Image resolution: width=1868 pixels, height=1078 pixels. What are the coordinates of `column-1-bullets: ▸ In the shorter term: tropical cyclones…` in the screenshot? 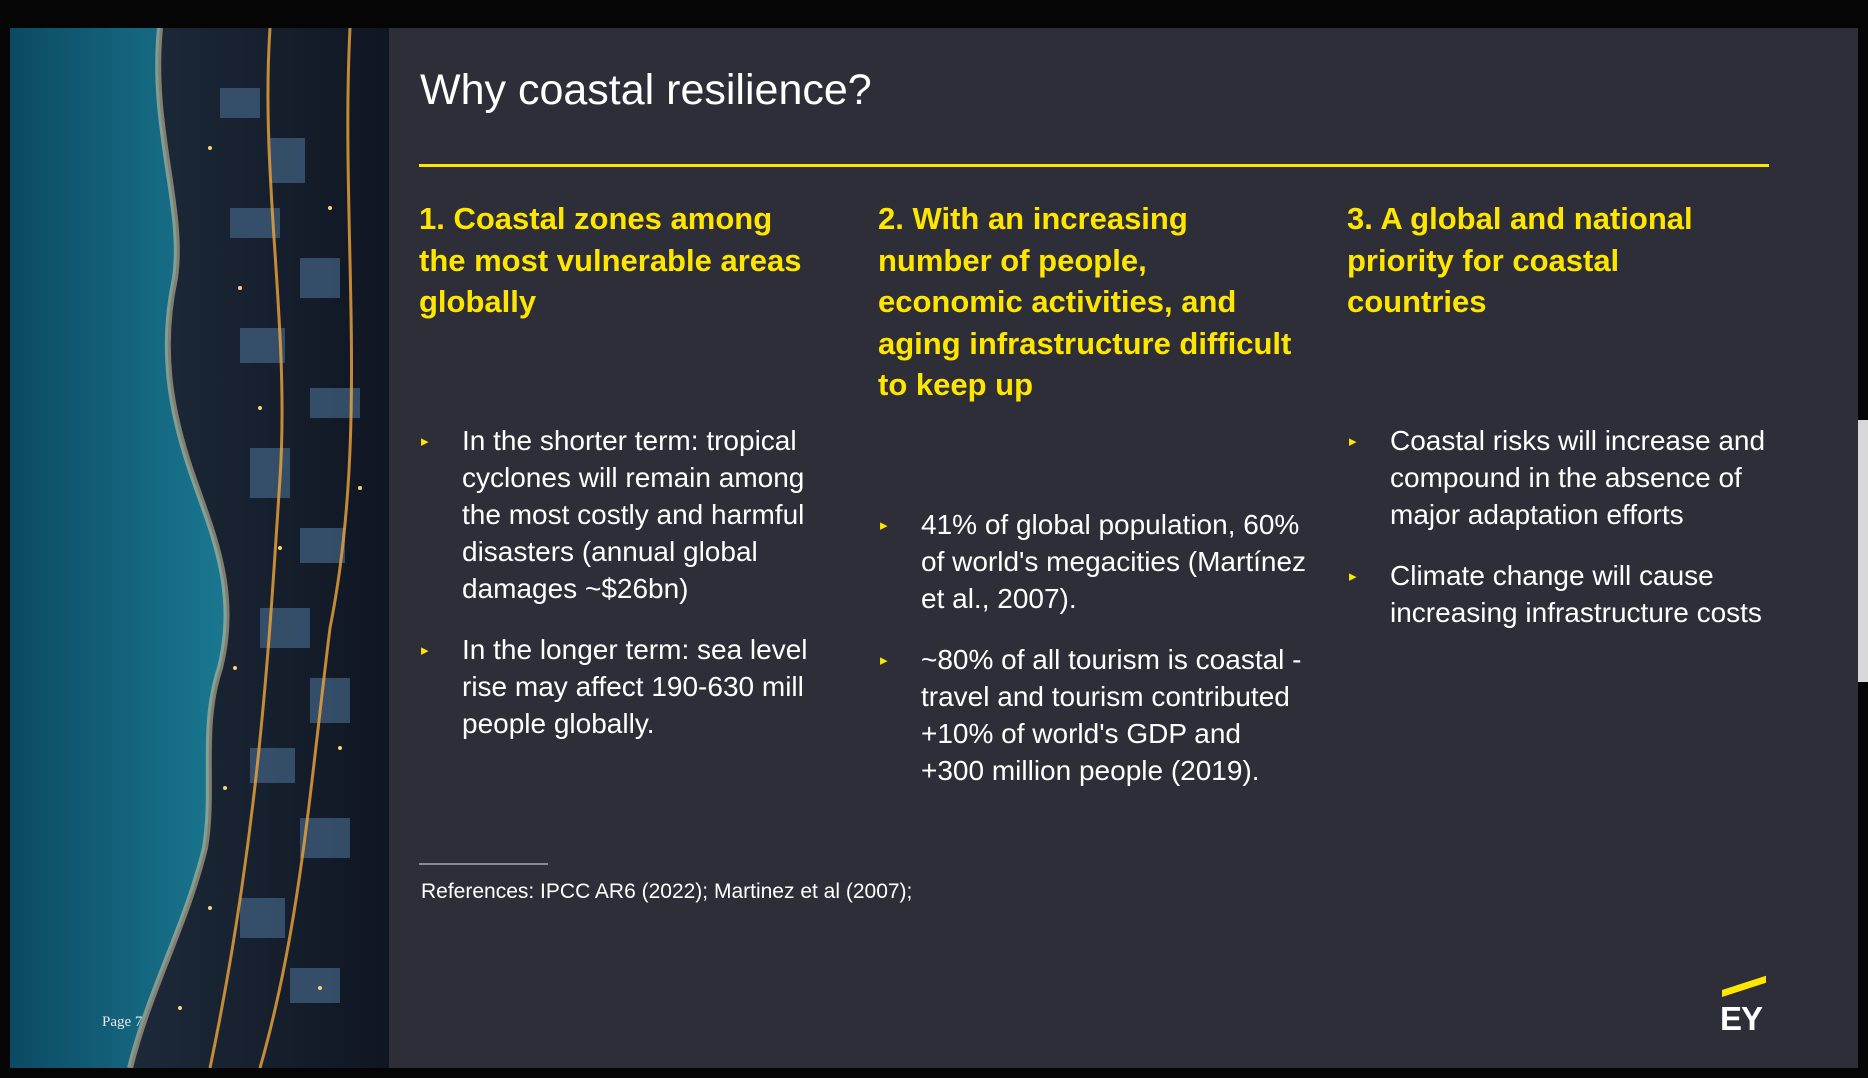 It's located at (619, 594).